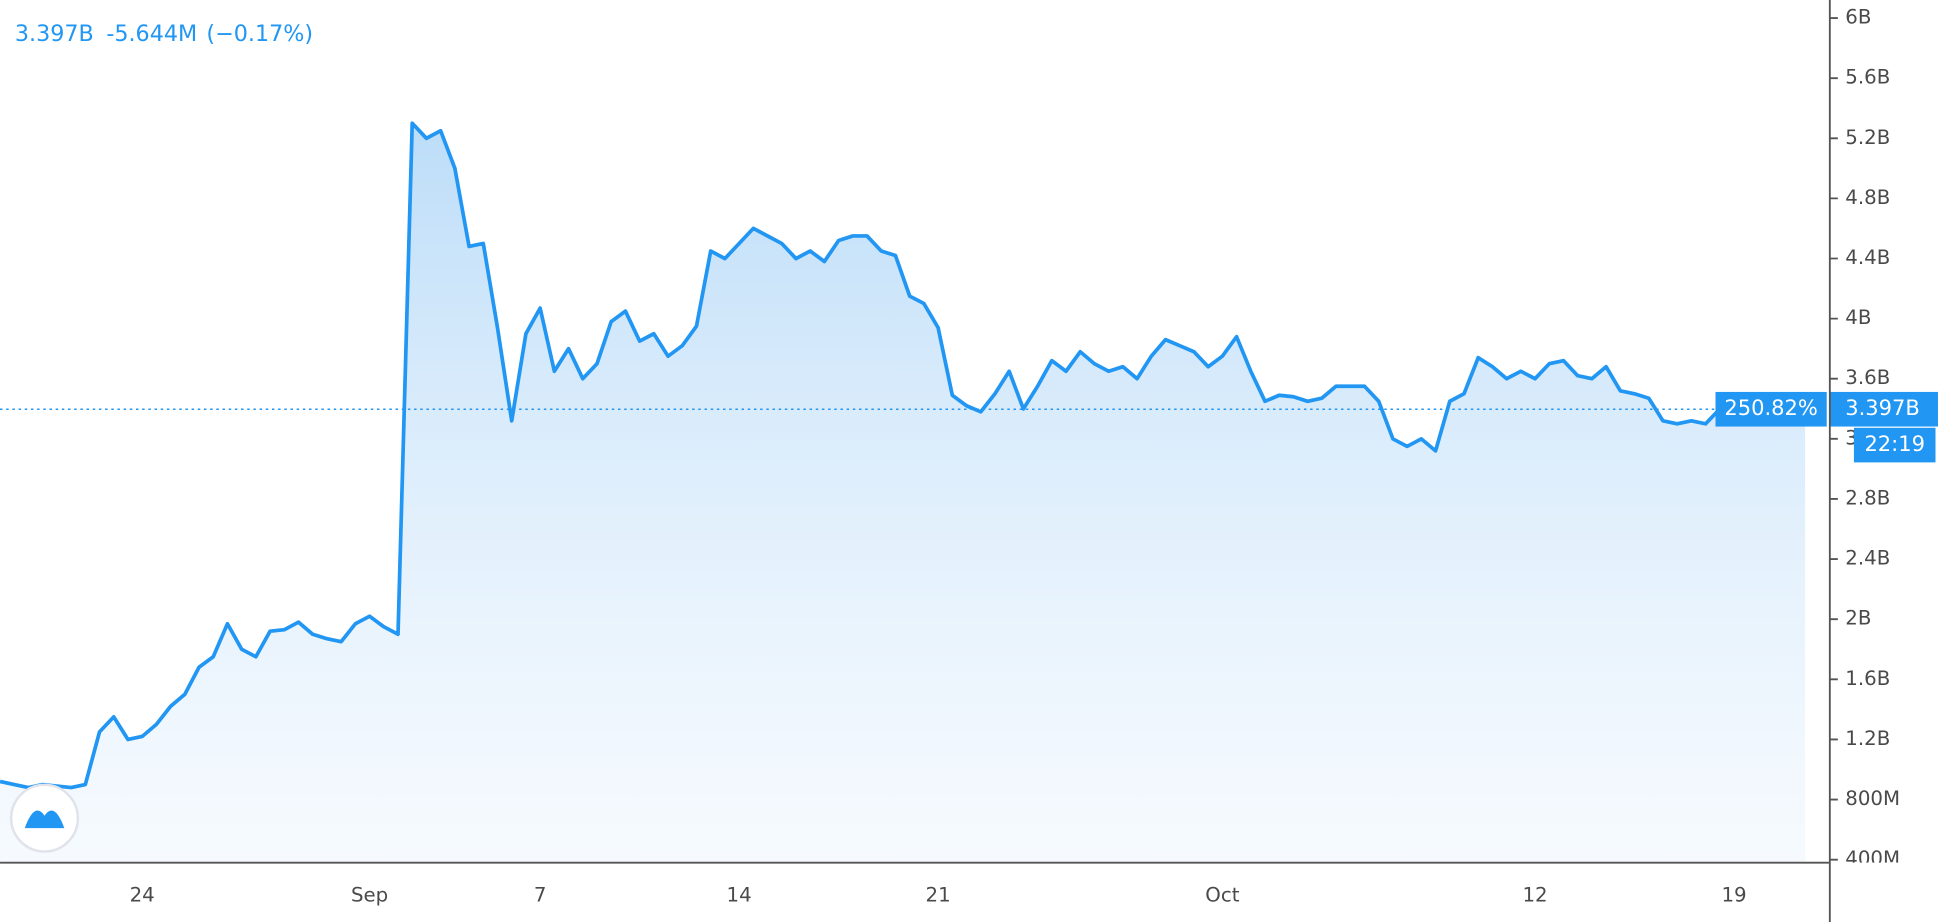 The height and width of the screenshot is (922, 1938). I want to click on countdown-label: 22:19, so click(1894, 443).